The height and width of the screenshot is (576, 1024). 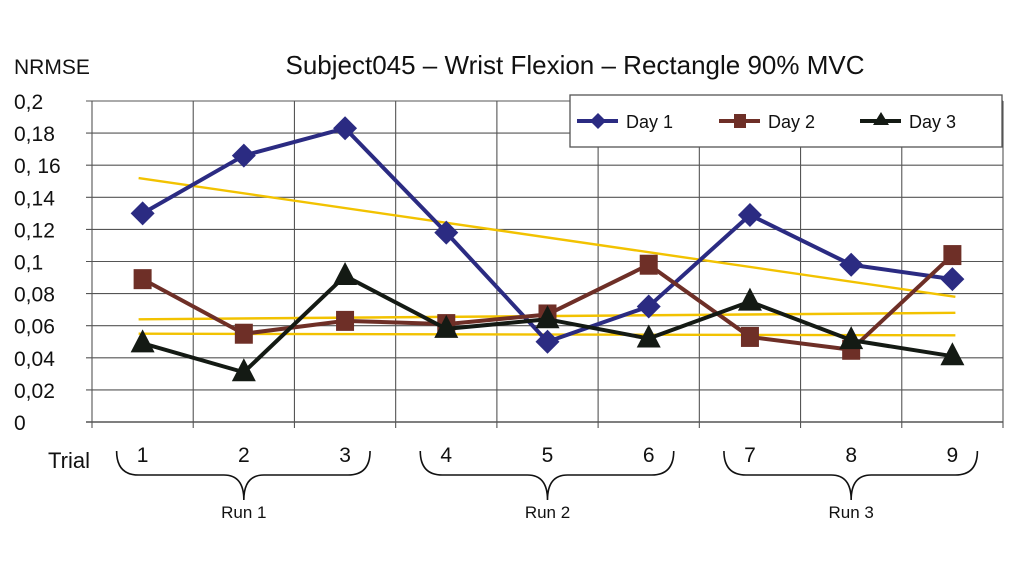 I want to click on y-tick-label: 0,04, so click(x=34, y=359).